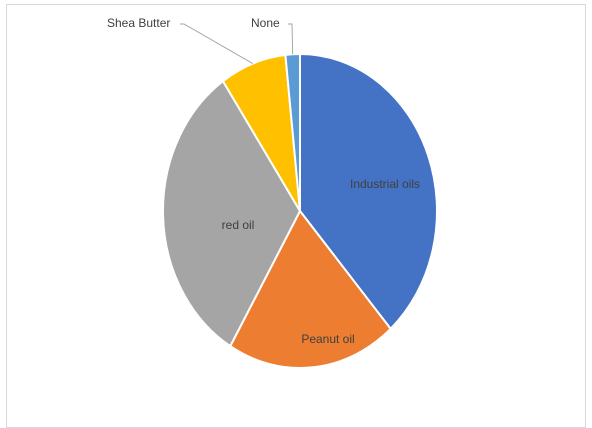 This screenshot has height=428, width=592. What do you see at coordinates (292, 132) in the screenshot?
I see `pie-slice-none` at bounding box center [292, 132].